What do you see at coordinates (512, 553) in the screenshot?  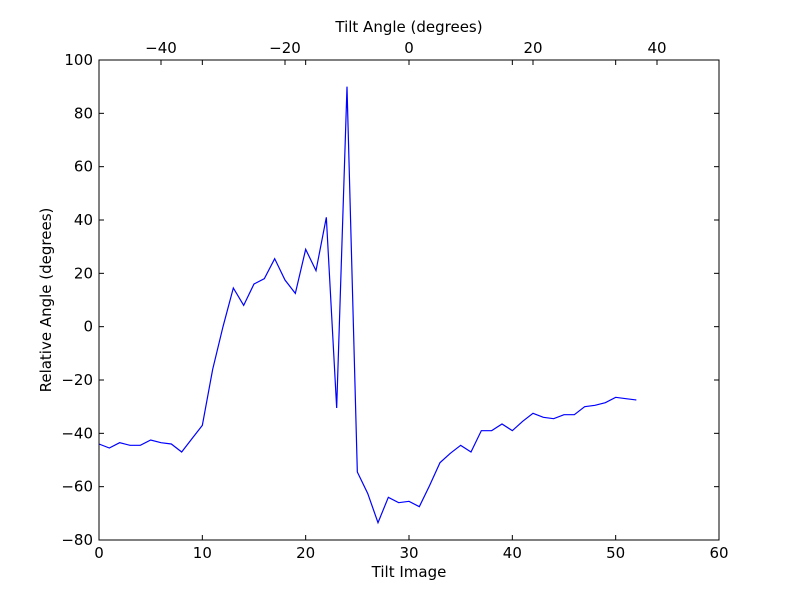 I see `x-tick-label: 40` at bounding box center [512, 553].